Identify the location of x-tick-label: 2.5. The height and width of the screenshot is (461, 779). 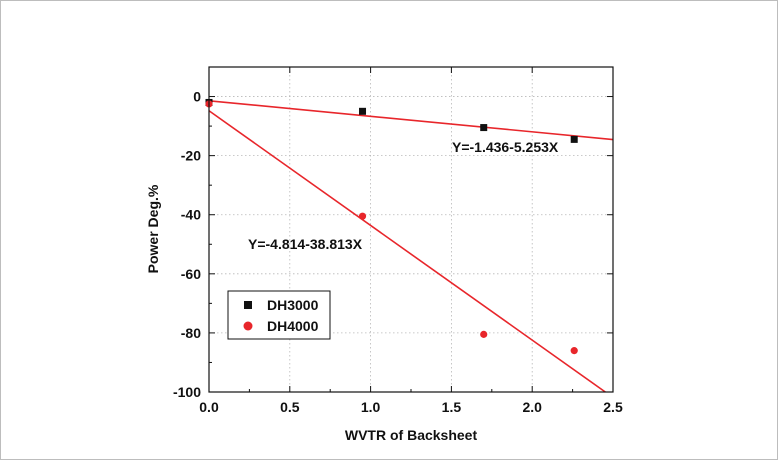
(613, 407).